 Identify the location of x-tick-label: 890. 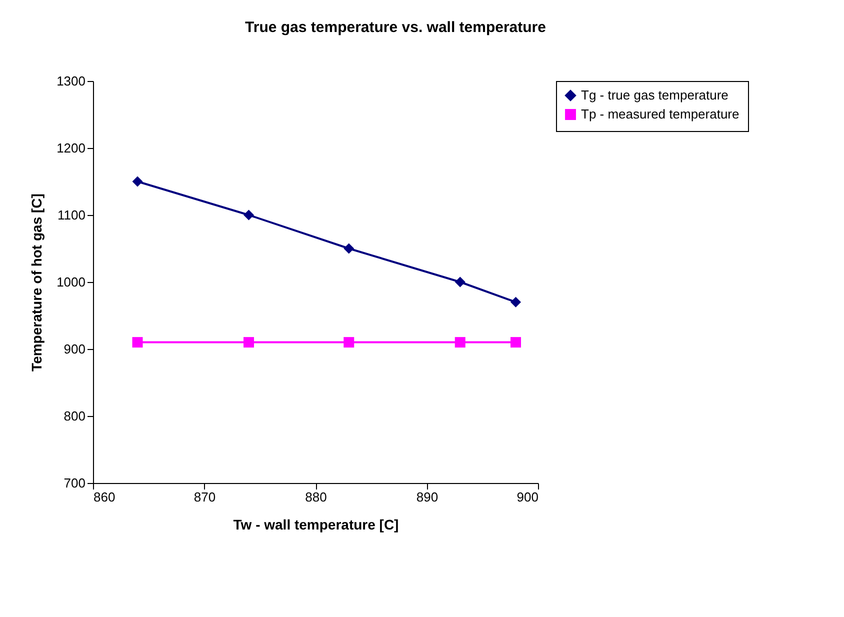
(427, 497).